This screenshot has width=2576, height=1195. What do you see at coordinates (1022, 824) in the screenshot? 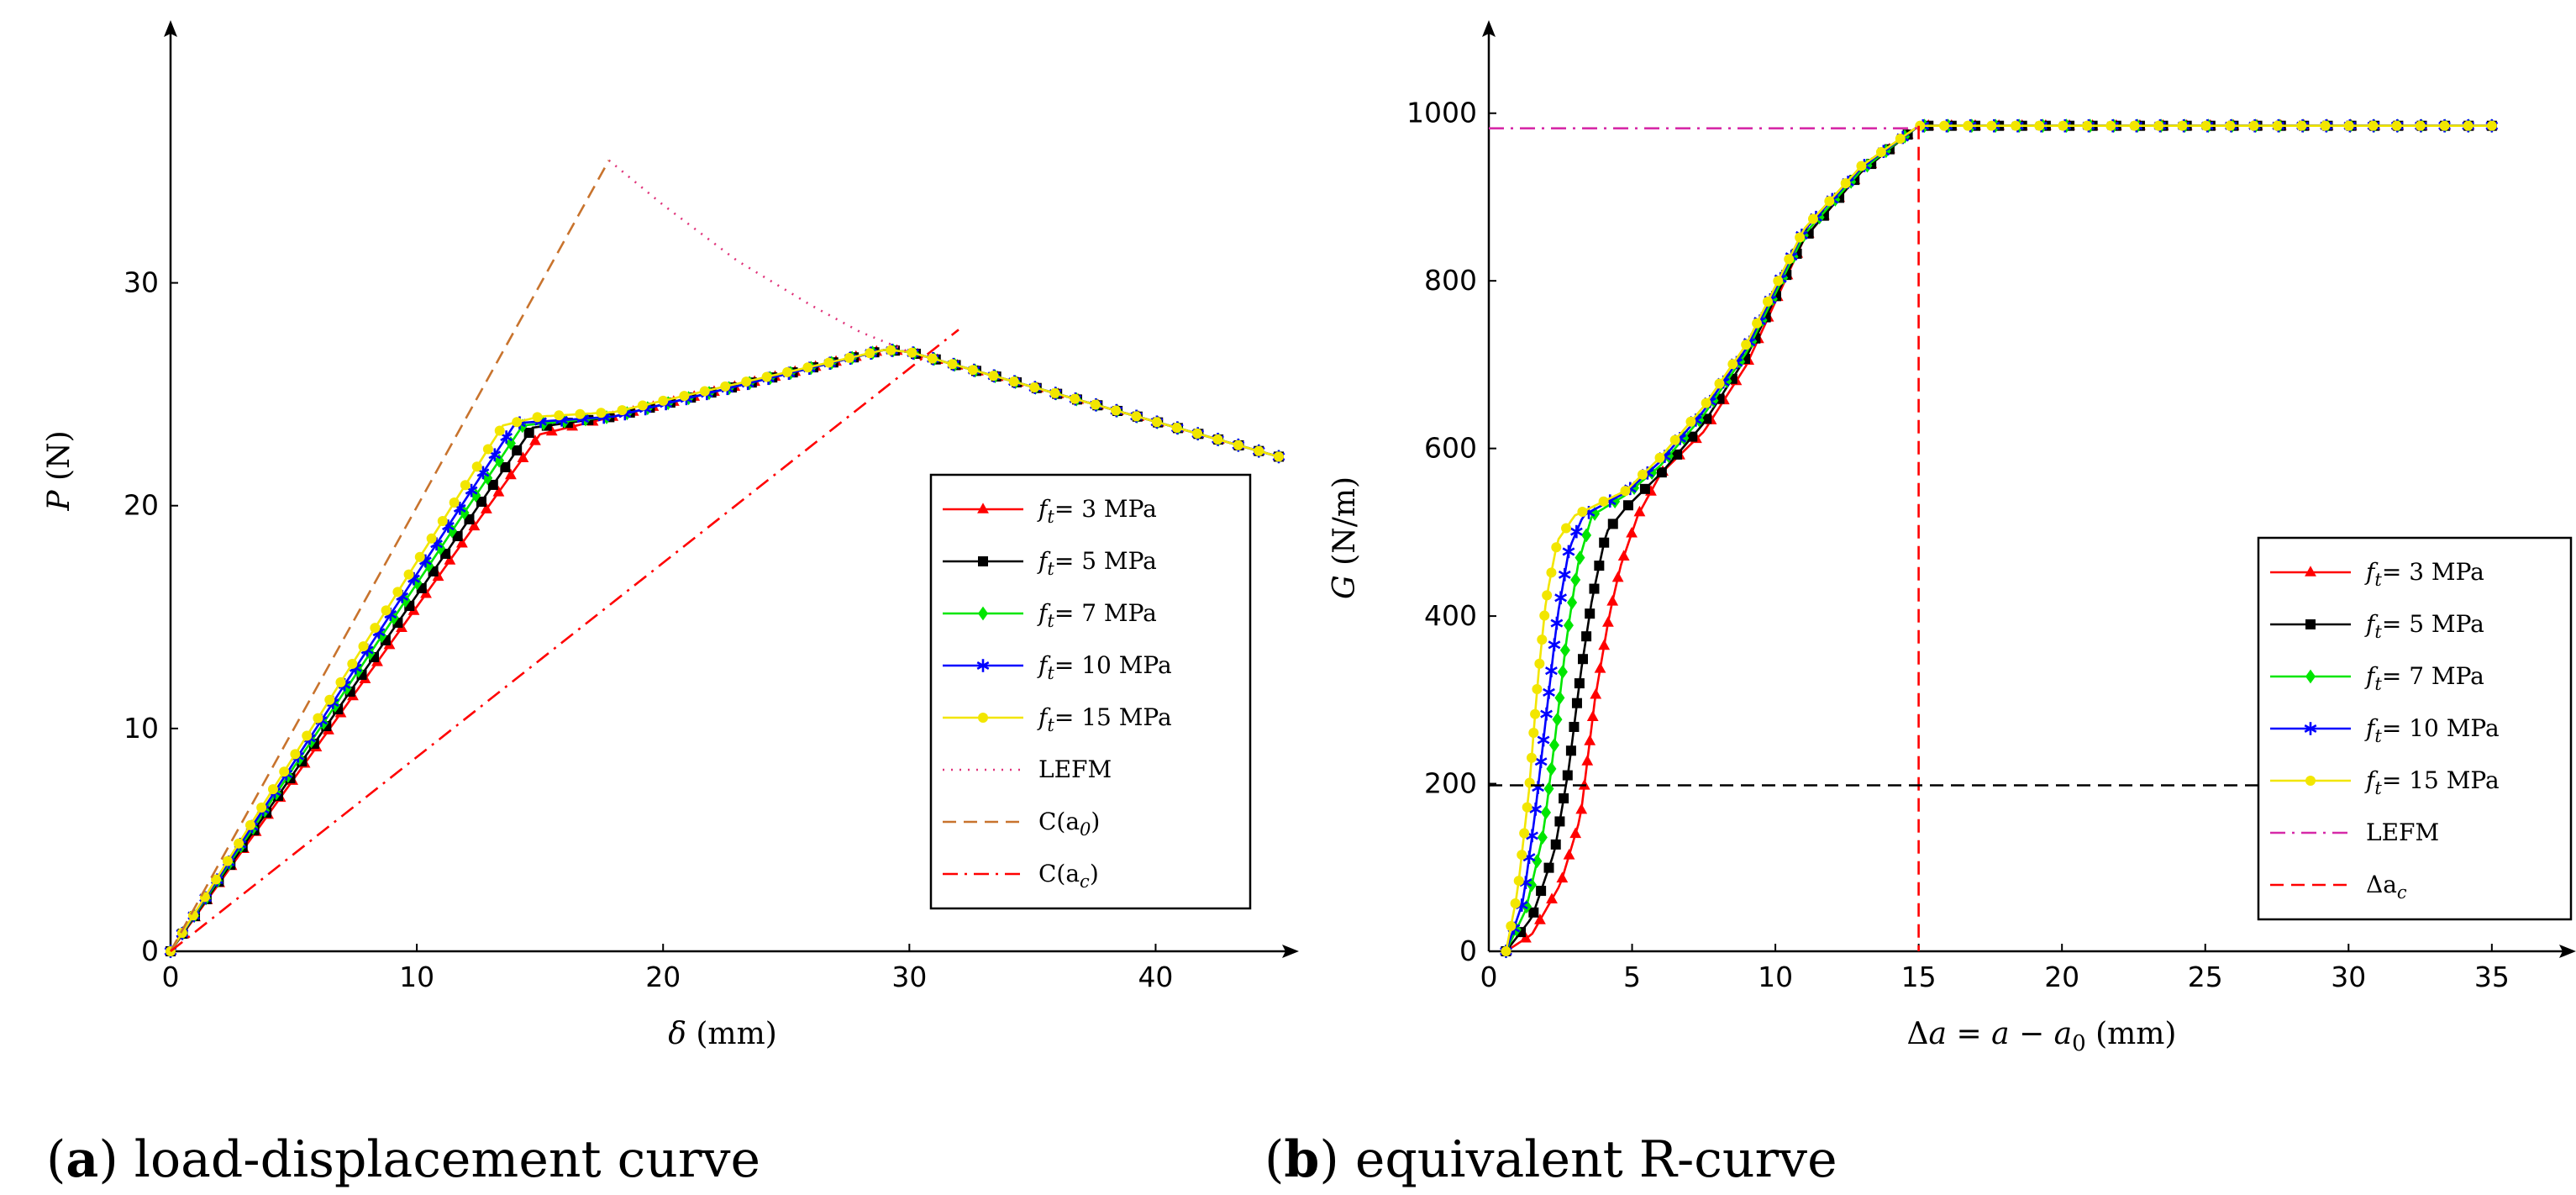
I see `legend-item: C(a0)` at bounding box center [1022, 824].